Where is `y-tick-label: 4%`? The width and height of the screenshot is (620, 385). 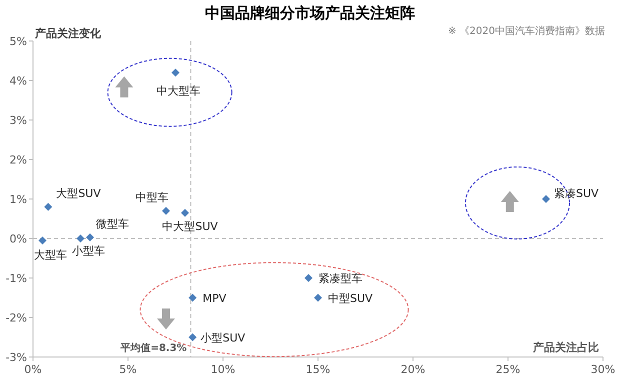
y-tick-label: 4% is located at coordinates (18, 81).